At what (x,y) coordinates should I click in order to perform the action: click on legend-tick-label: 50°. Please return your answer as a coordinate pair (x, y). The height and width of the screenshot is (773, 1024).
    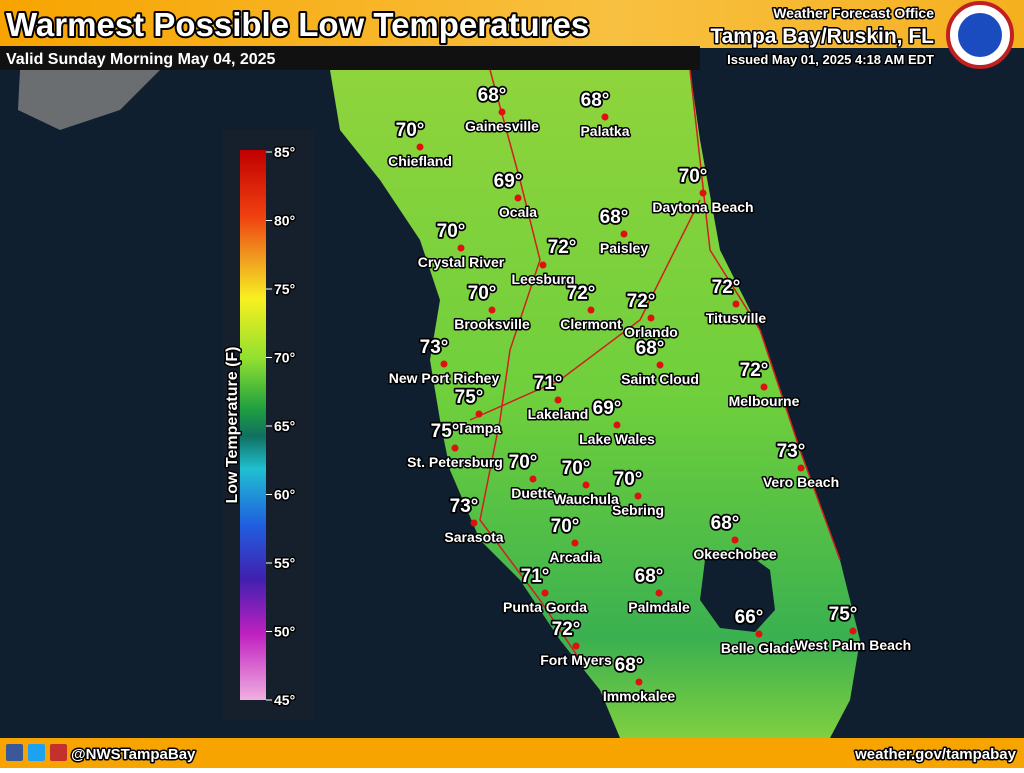
    Looking at the image, I should click on (284, 632).